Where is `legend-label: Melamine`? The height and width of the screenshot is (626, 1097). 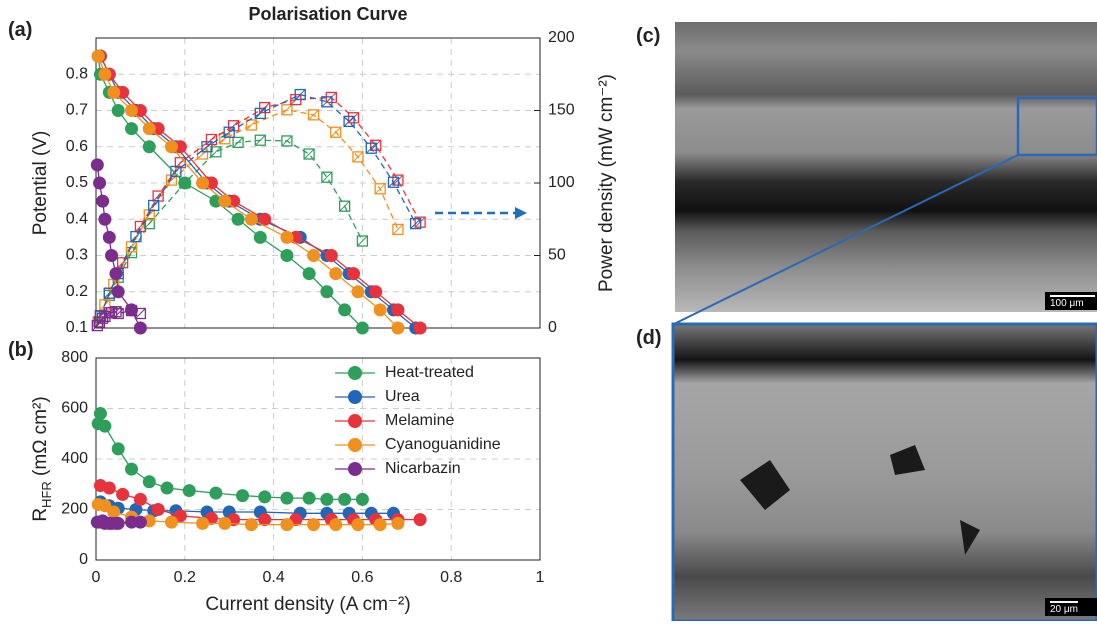
legend-label: Melamine is located at coordinates (419, 420).